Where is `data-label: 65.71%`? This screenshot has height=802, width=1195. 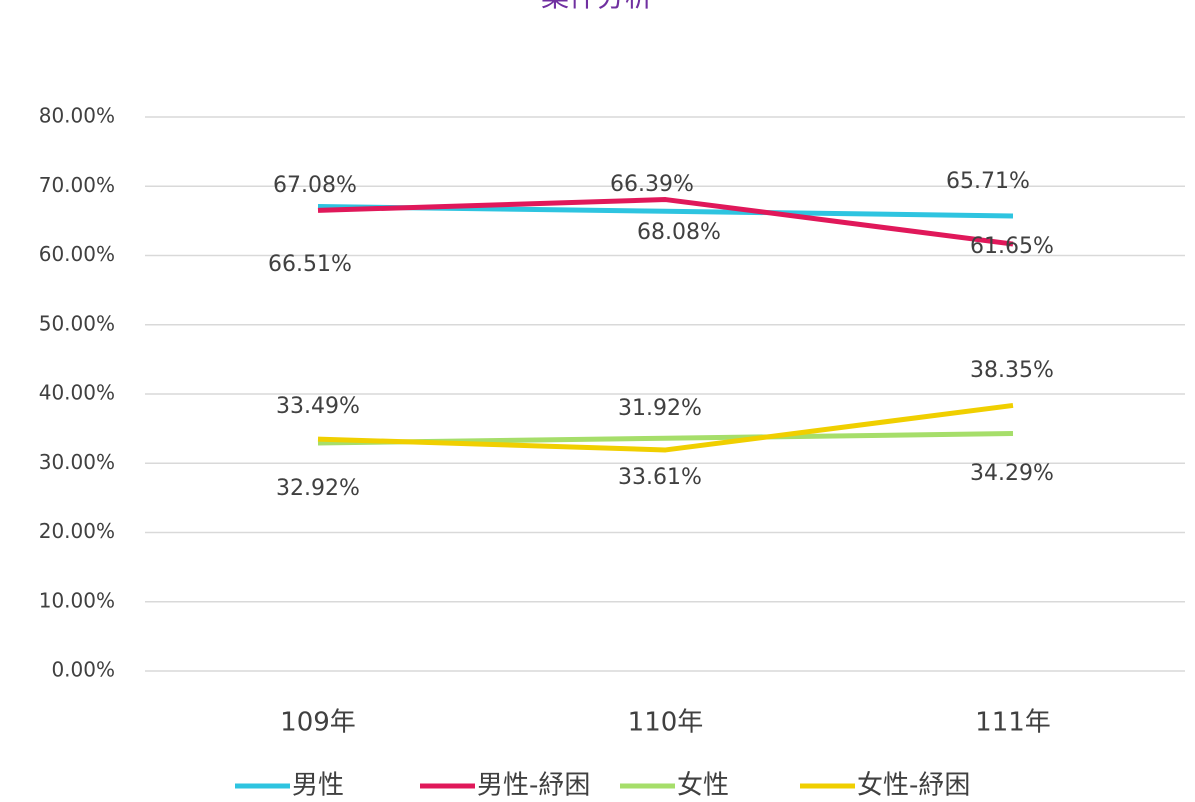
data-label: 65.71% is located at coordinates (988, 181).